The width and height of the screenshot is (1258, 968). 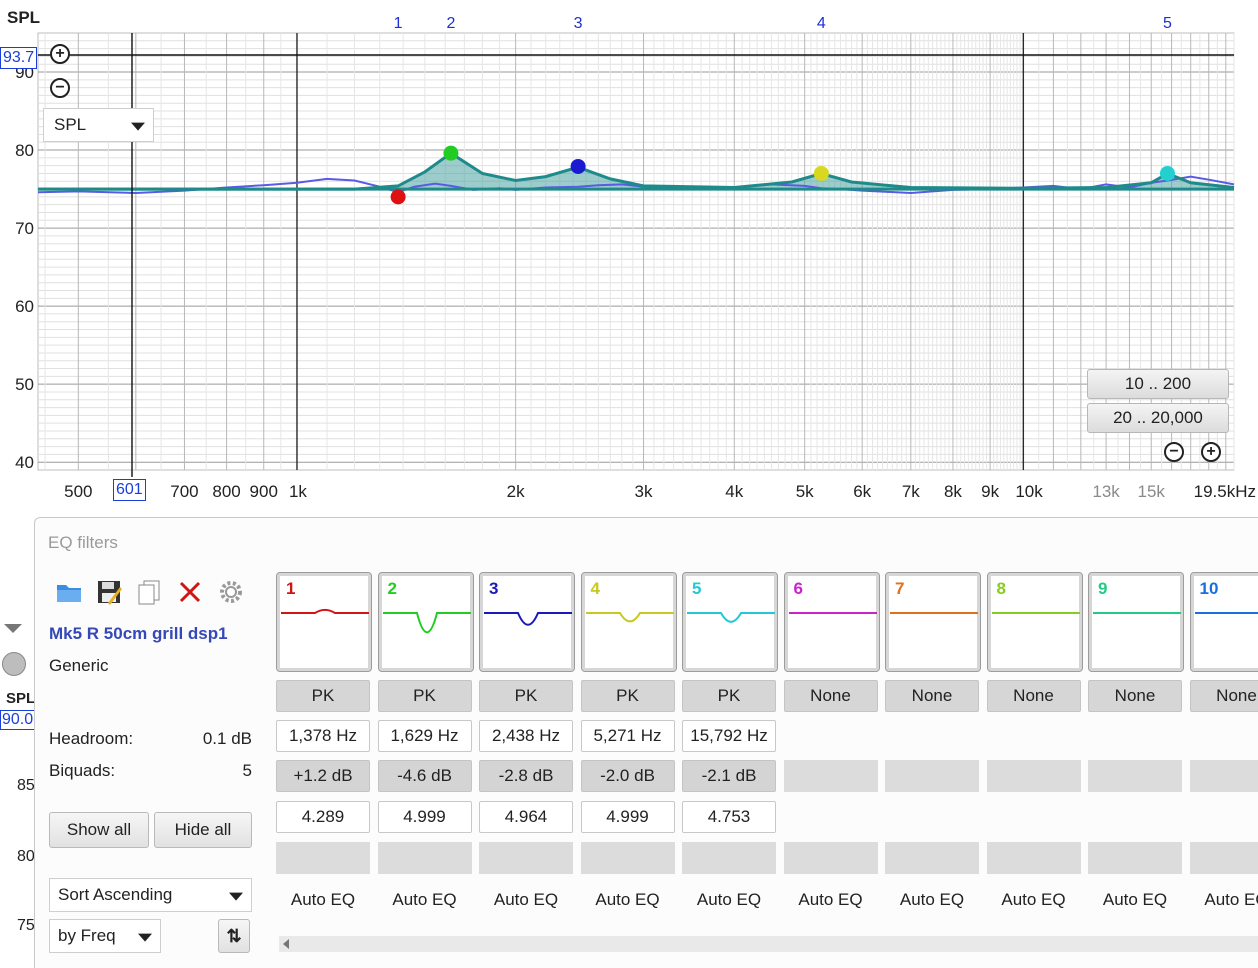 I want to click on filter-handles, so click(x=783, y=175).